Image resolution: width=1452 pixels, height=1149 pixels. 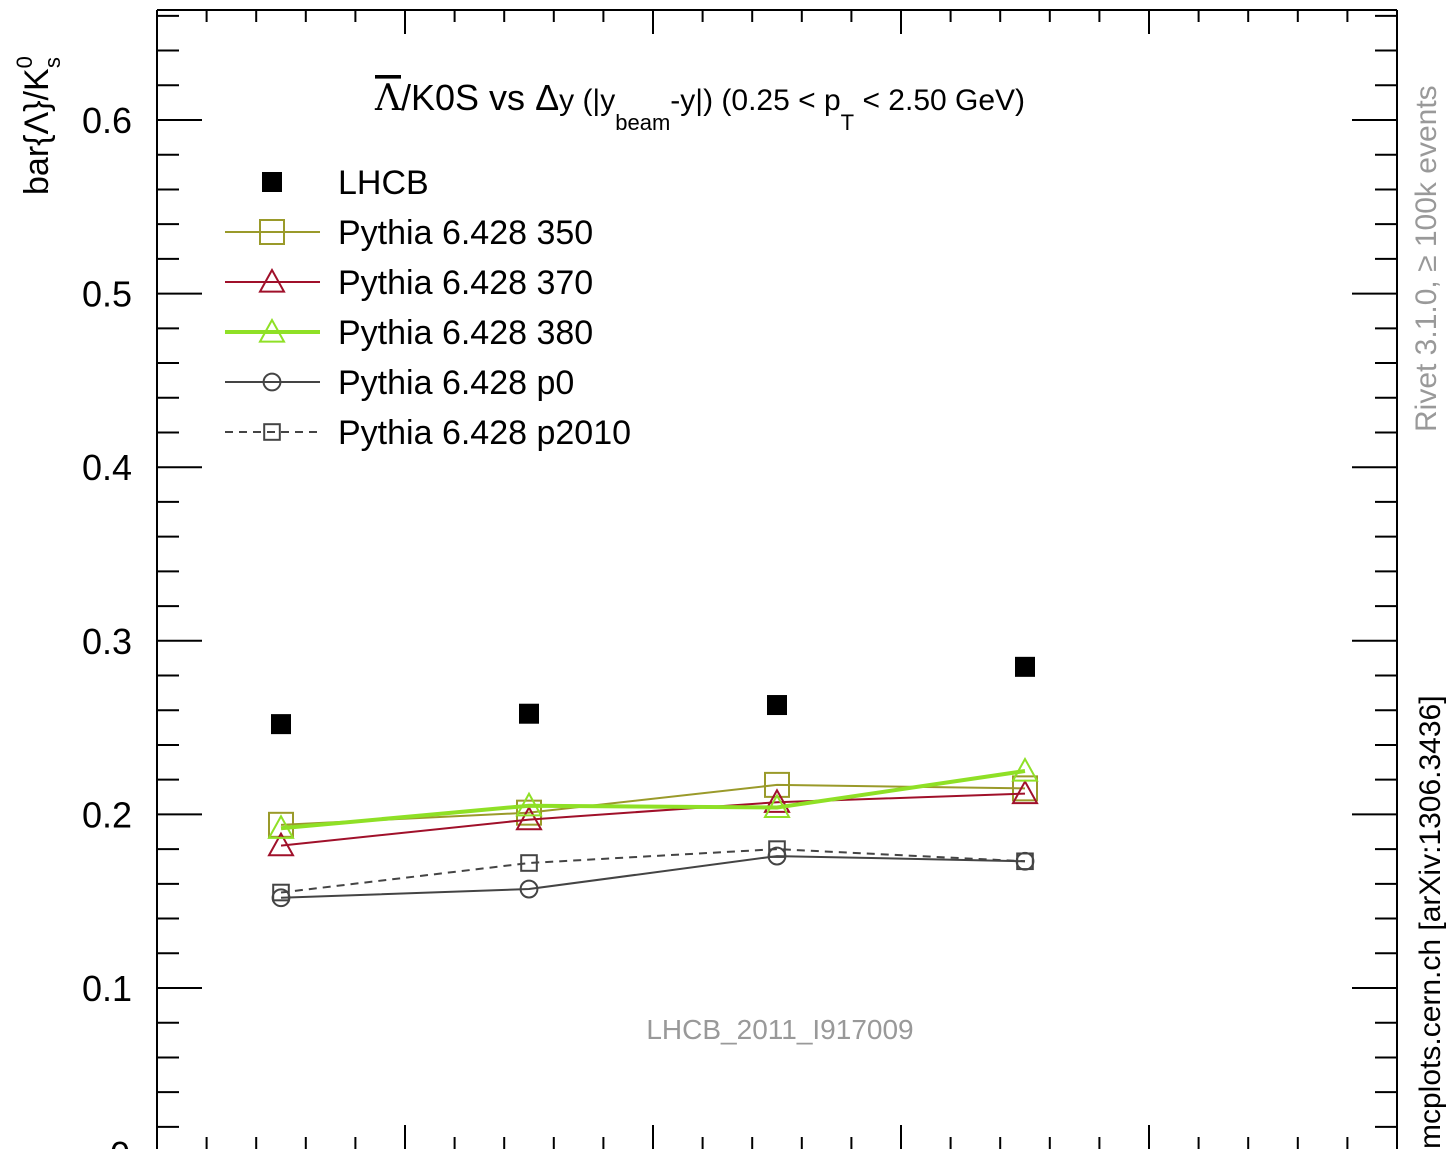 I want to click on legend-label: Pythia 6.428 350, so click(x=465, y=233).